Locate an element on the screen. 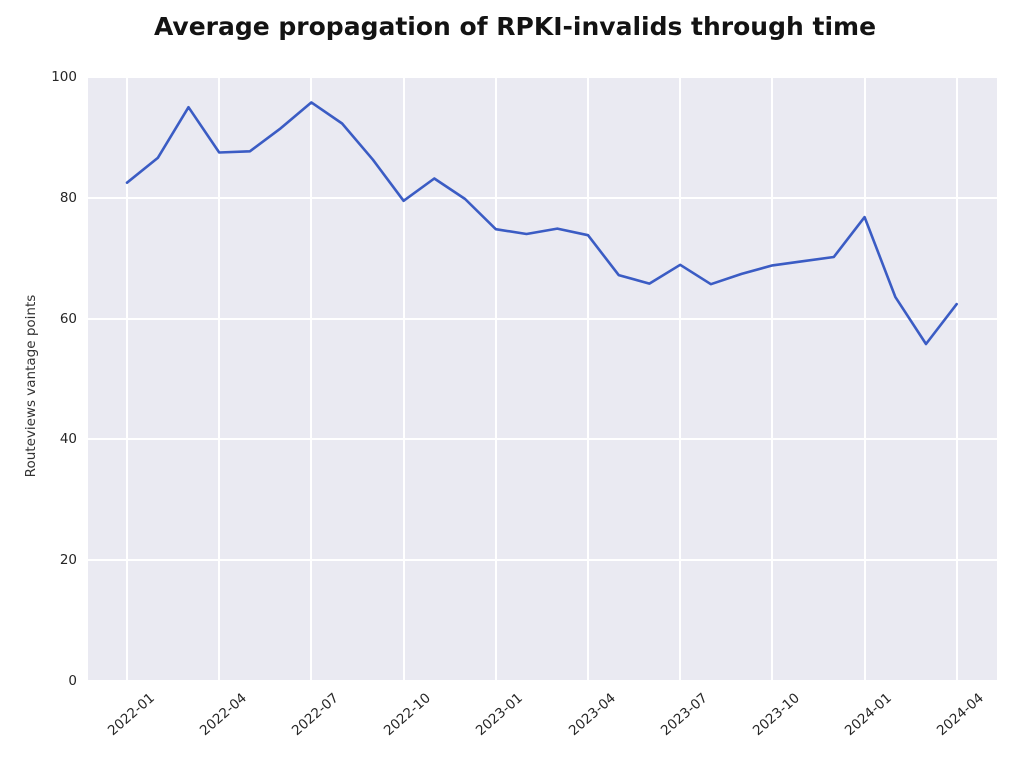 This screenshot has height=763, width=1024. y-tick-label-20: 20 is located at coordinates (68, 560).